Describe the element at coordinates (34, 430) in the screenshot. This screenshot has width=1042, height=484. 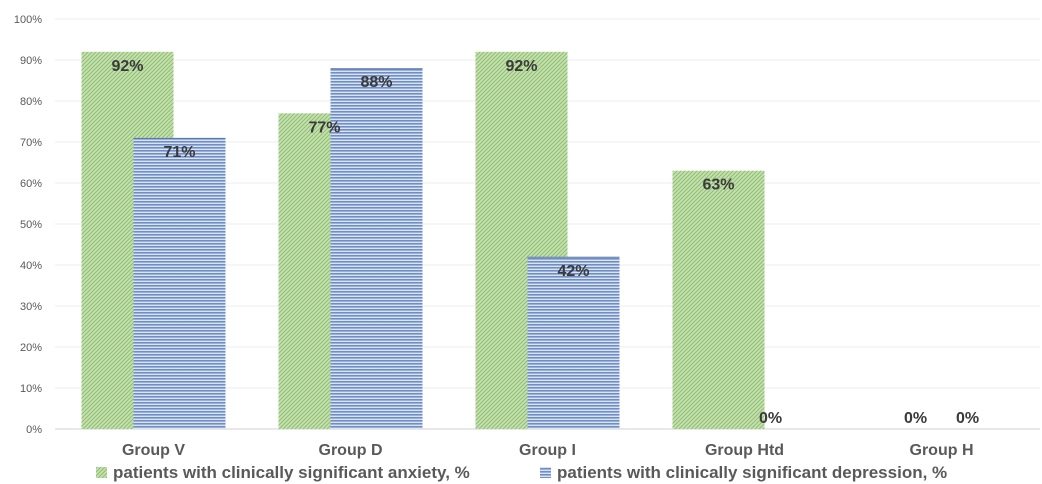
I see `y-tick-label: 0%` at that location.